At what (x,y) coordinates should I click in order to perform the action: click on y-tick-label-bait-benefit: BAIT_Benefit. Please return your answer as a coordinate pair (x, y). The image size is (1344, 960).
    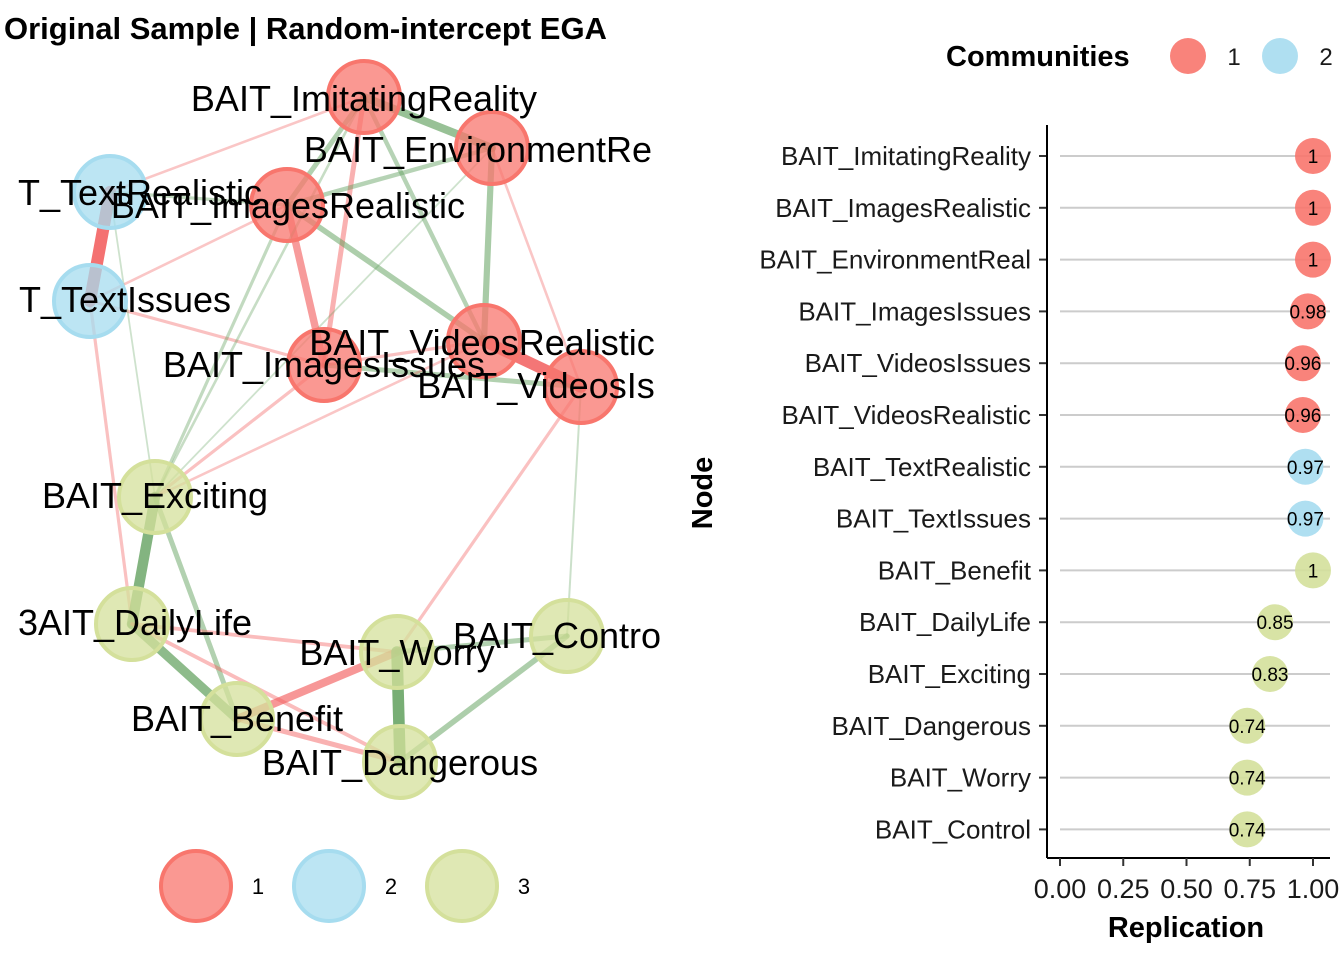
    Looking at the image, I should click on (955, 570).